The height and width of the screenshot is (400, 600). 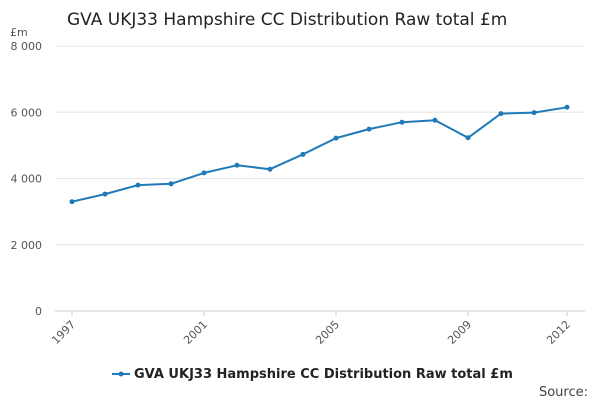 What do you see at coordinates (121, 374) in the screenshot?
I see `legend-point-marker` at bounding box center [121, 374].